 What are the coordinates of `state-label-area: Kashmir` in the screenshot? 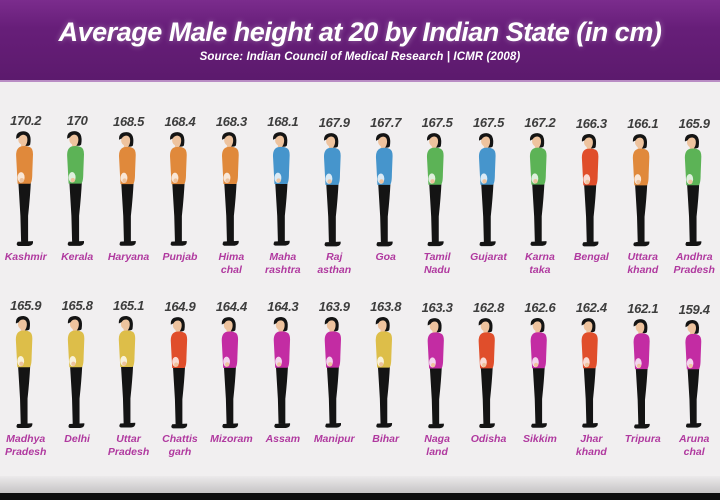 It's located at (26, 269).